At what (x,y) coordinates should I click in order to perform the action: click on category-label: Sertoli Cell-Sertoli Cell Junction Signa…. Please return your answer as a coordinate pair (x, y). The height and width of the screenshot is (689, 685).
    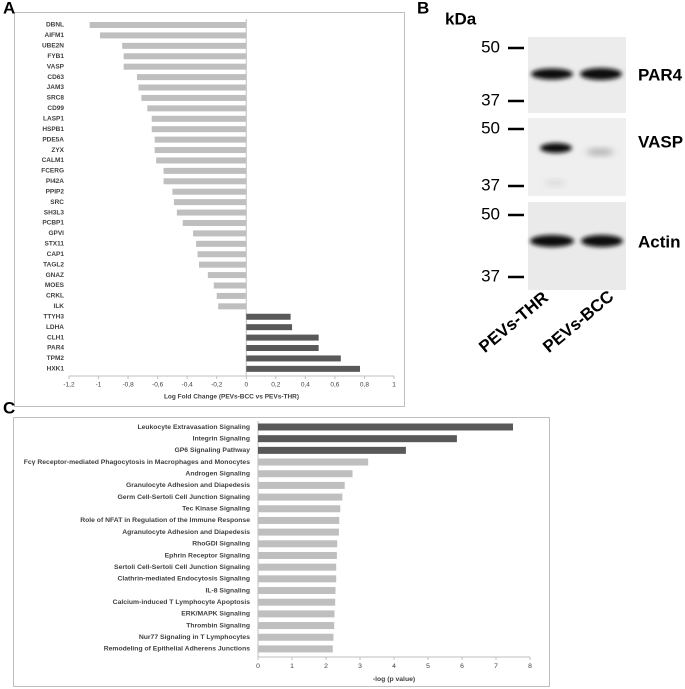
    Looking at the image, I should click on (182, 567).